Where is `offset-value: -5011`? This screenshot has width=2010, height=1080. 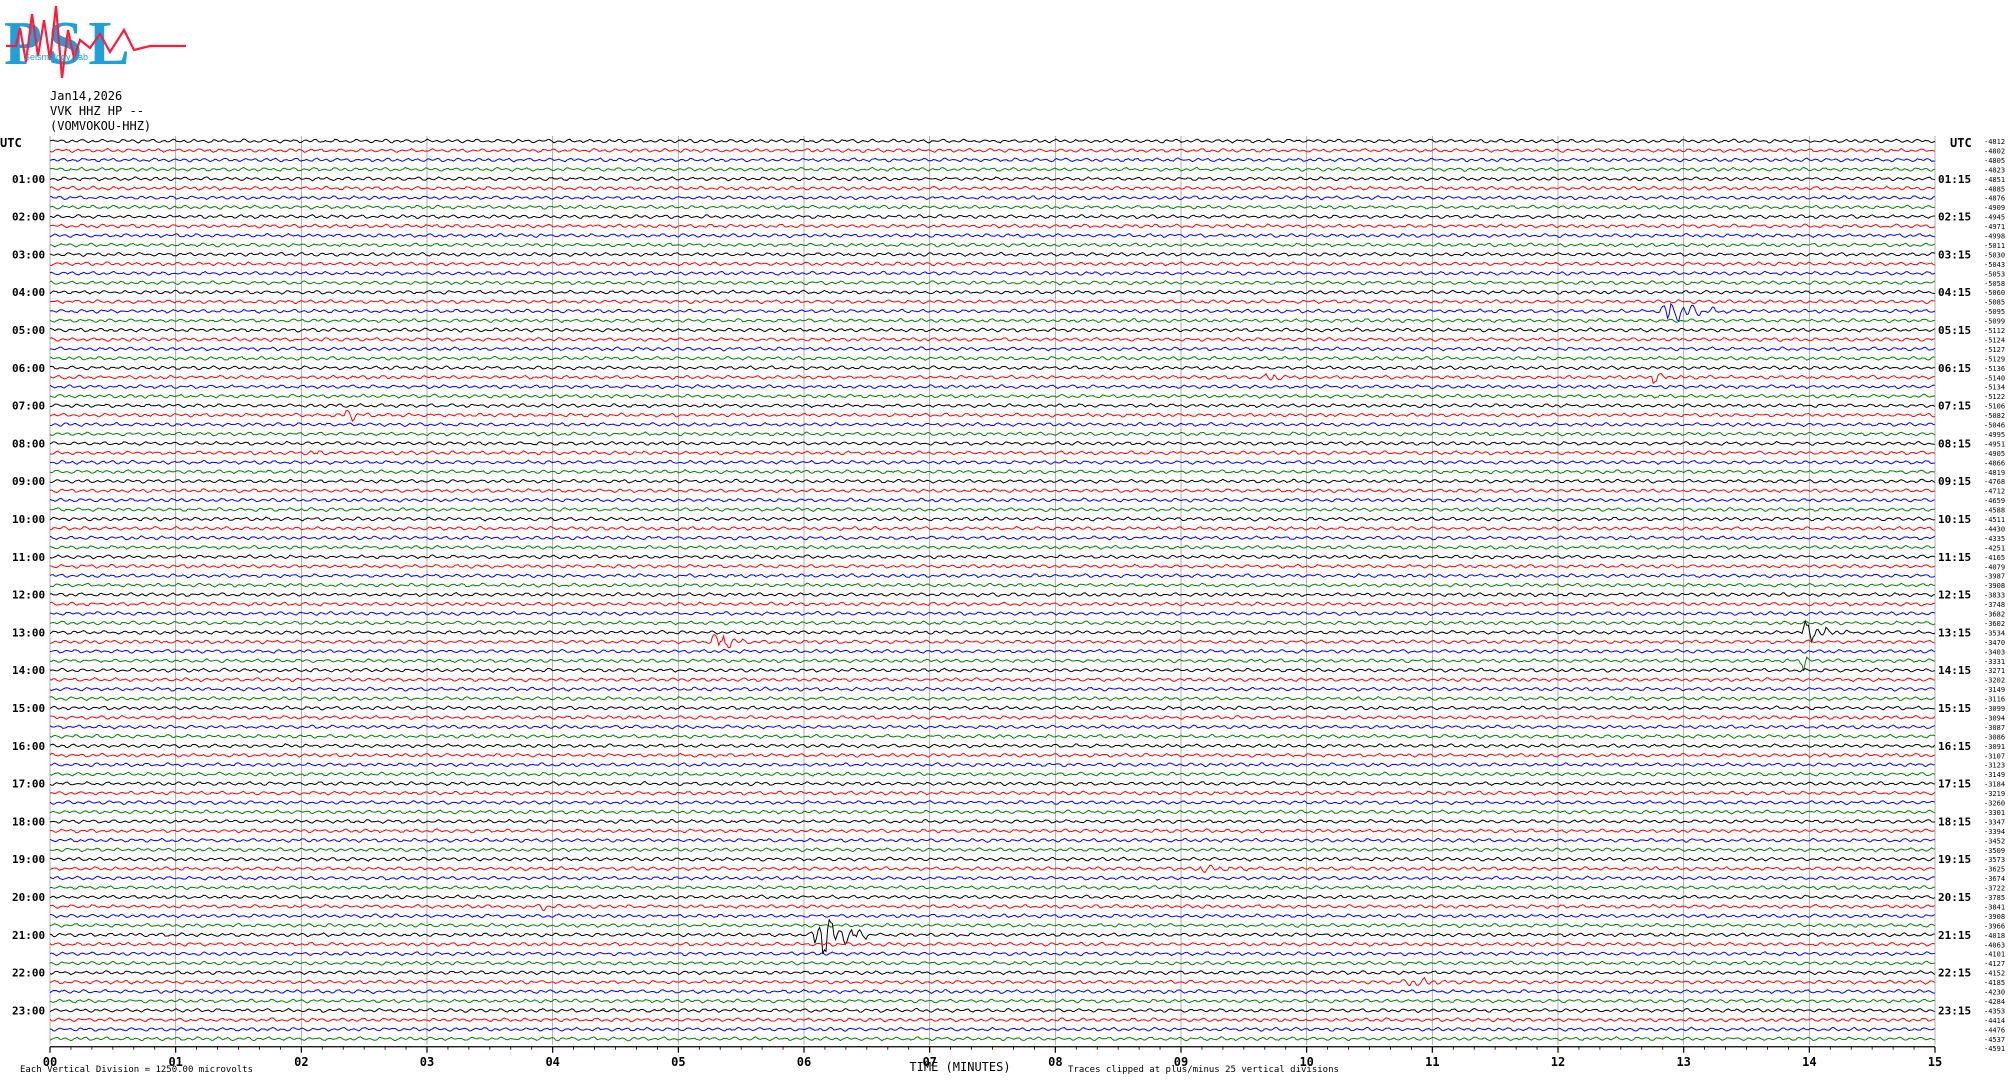 offset-value: -5011 is located at coordinates (1994, 246).